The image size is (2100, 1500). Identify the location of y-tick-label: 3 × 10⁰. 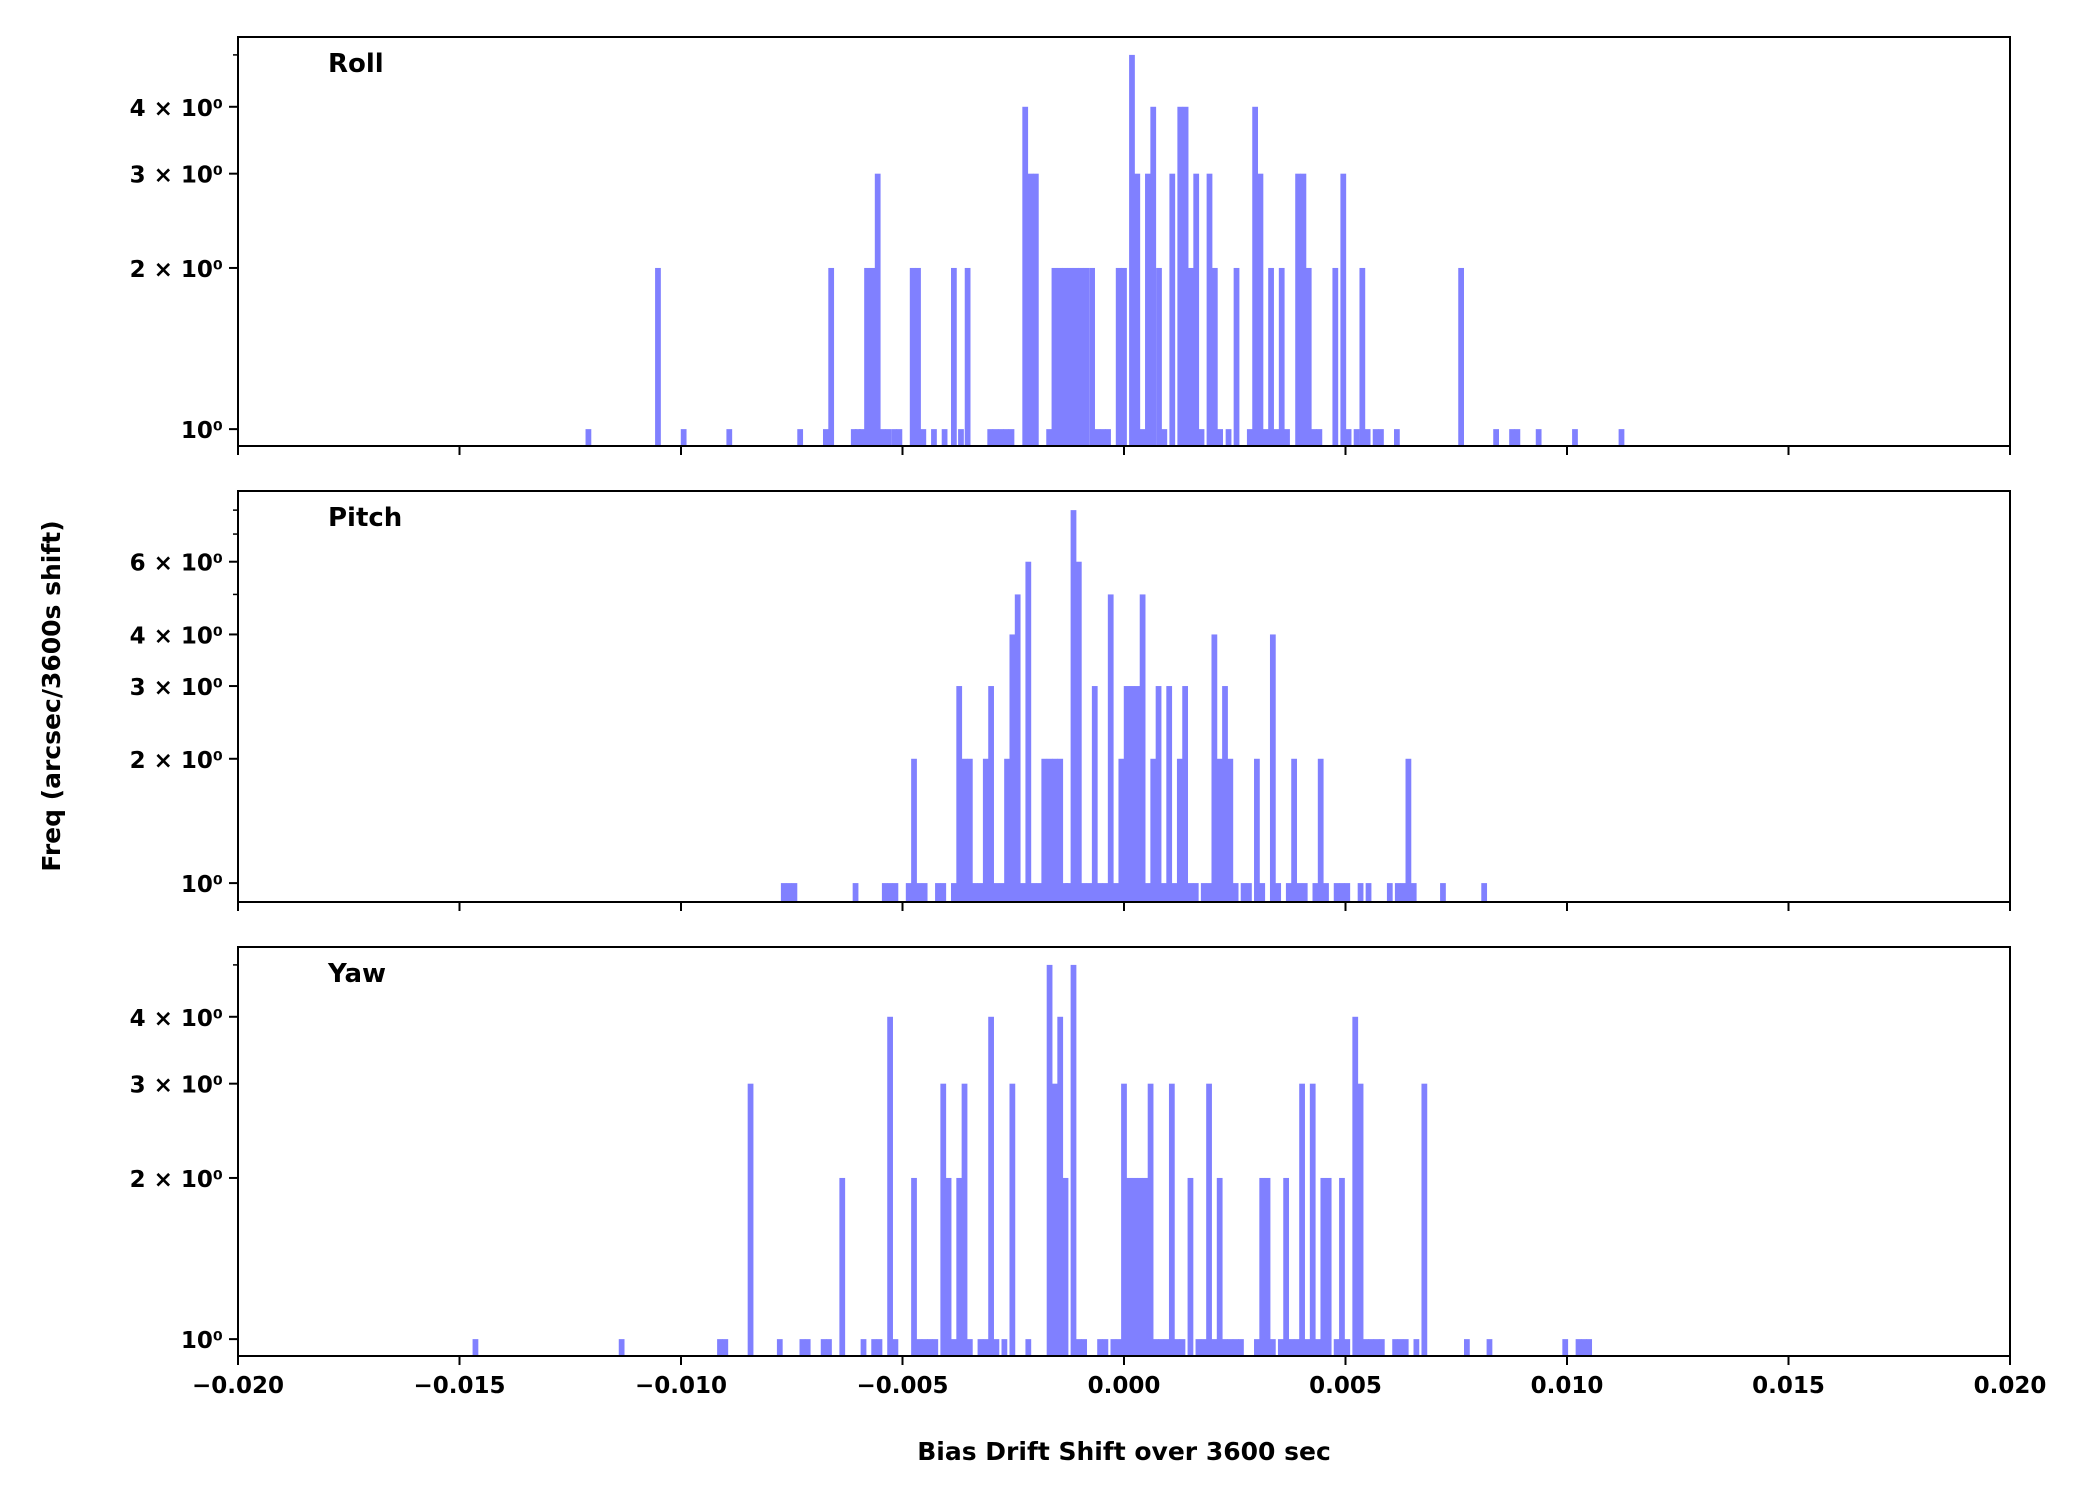
(176, 176).